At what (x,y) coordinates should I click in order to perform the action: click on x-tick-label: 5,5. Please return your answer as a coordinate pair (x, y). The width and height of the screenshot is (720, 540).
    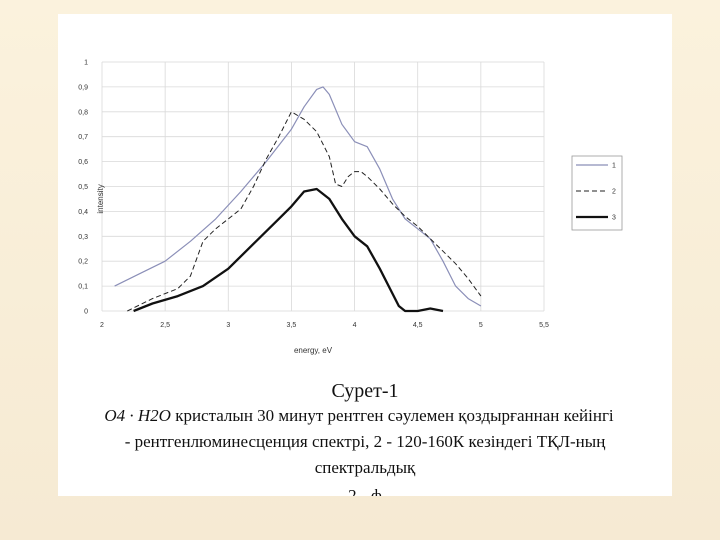
    Looking at the image, I should click on (544, 325).